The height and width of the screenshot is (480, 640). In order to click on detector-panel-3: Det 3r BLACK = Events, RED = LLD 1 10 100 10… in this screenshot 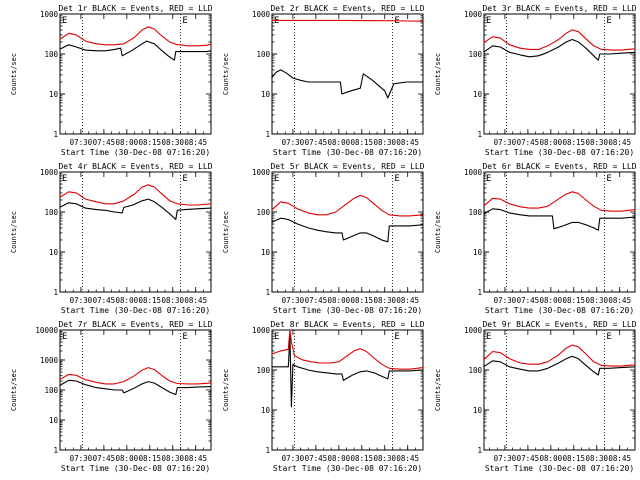, I will do `click(535, 80)`.